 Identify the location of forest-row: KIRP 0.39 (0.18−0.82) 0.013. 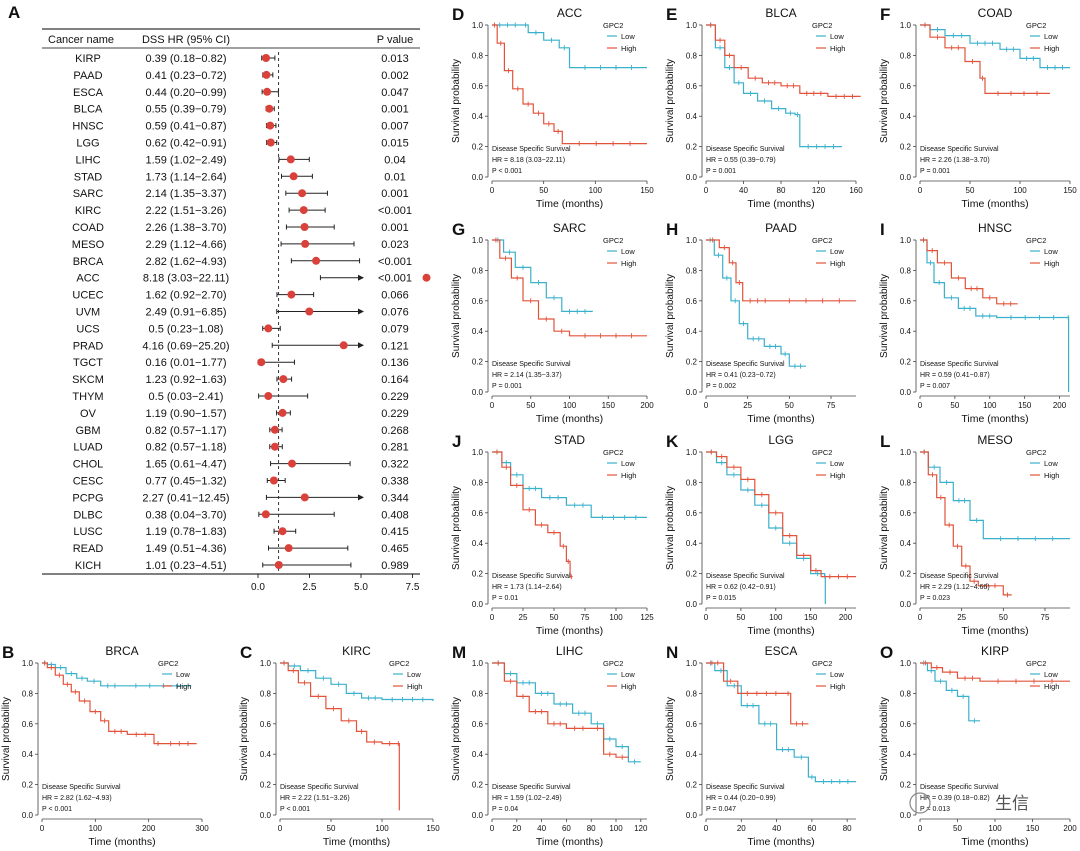
(242, 59).